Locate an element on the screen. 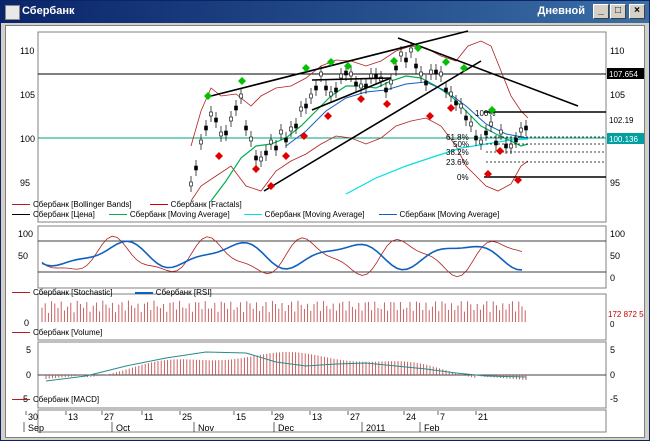 Image resolution: width=650 pixels, height=441 pixels. time-axis-day-label: 27 is located at coordinates (109, 417).